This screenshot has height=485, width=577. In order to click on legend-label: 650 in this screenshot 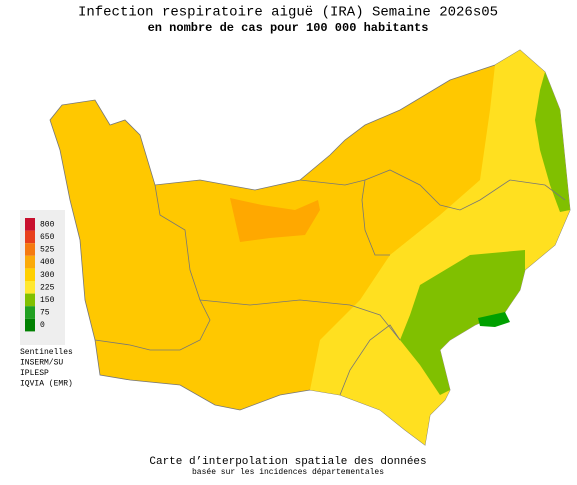, I will do `click(47, 237)`.